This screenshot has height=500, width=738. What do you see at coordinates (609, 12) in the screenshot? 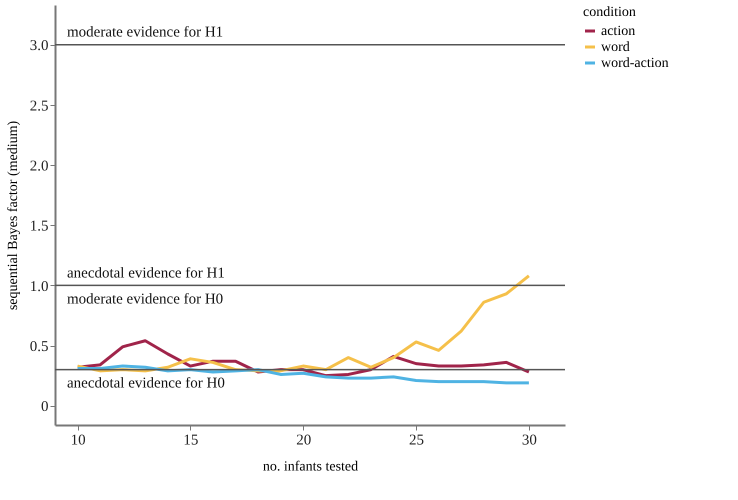
I see `legend-title: condition` at bounding box center [609, 12].